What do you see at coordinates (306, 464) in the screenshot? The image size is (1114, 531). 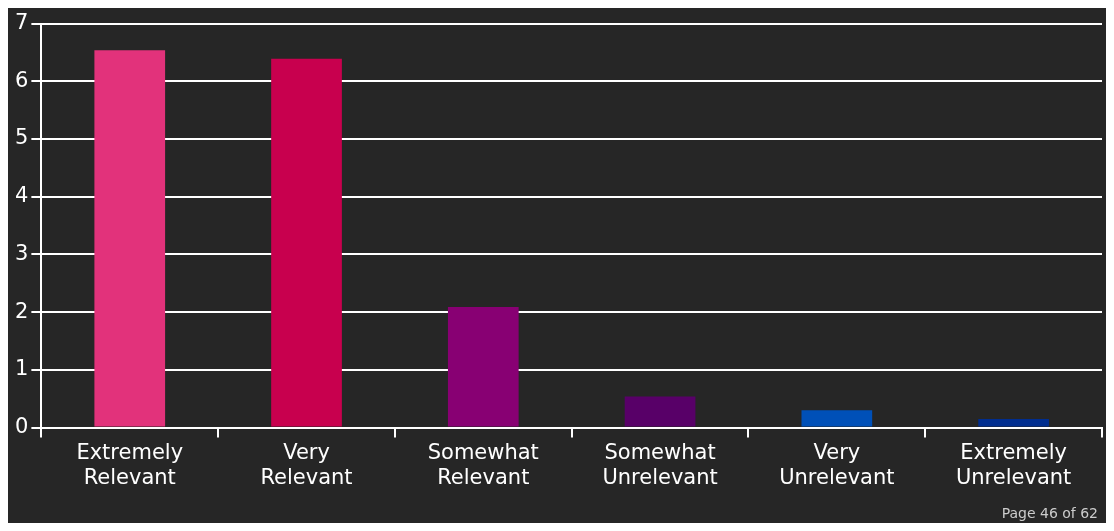 I see `x-tick-label: Very Relevant` at bounding box center [306, 464].